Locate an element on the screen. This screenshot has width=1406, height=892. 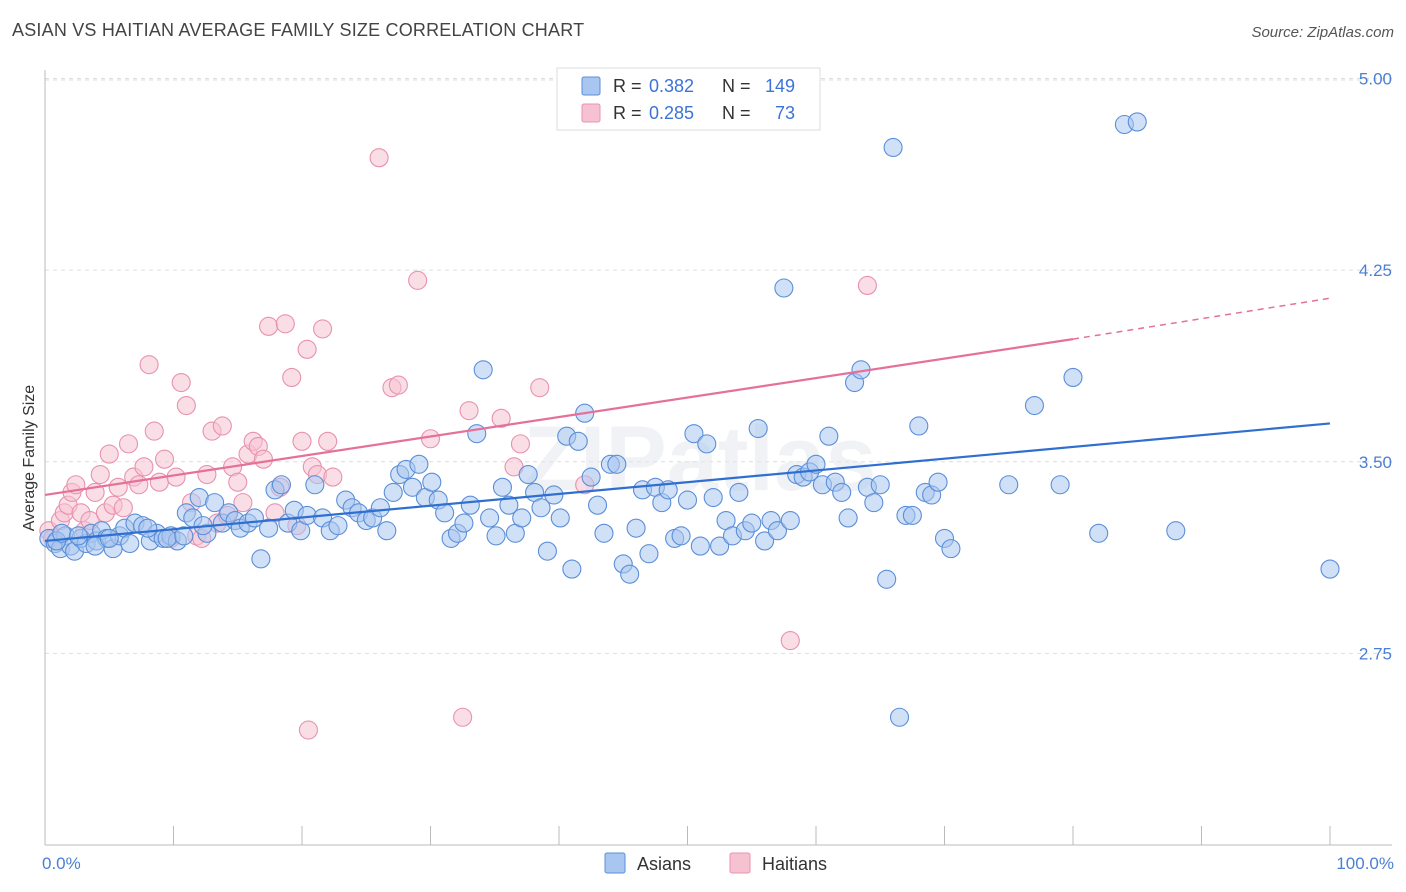
legend-n-value: 73 is located at coordinates (785, 113).